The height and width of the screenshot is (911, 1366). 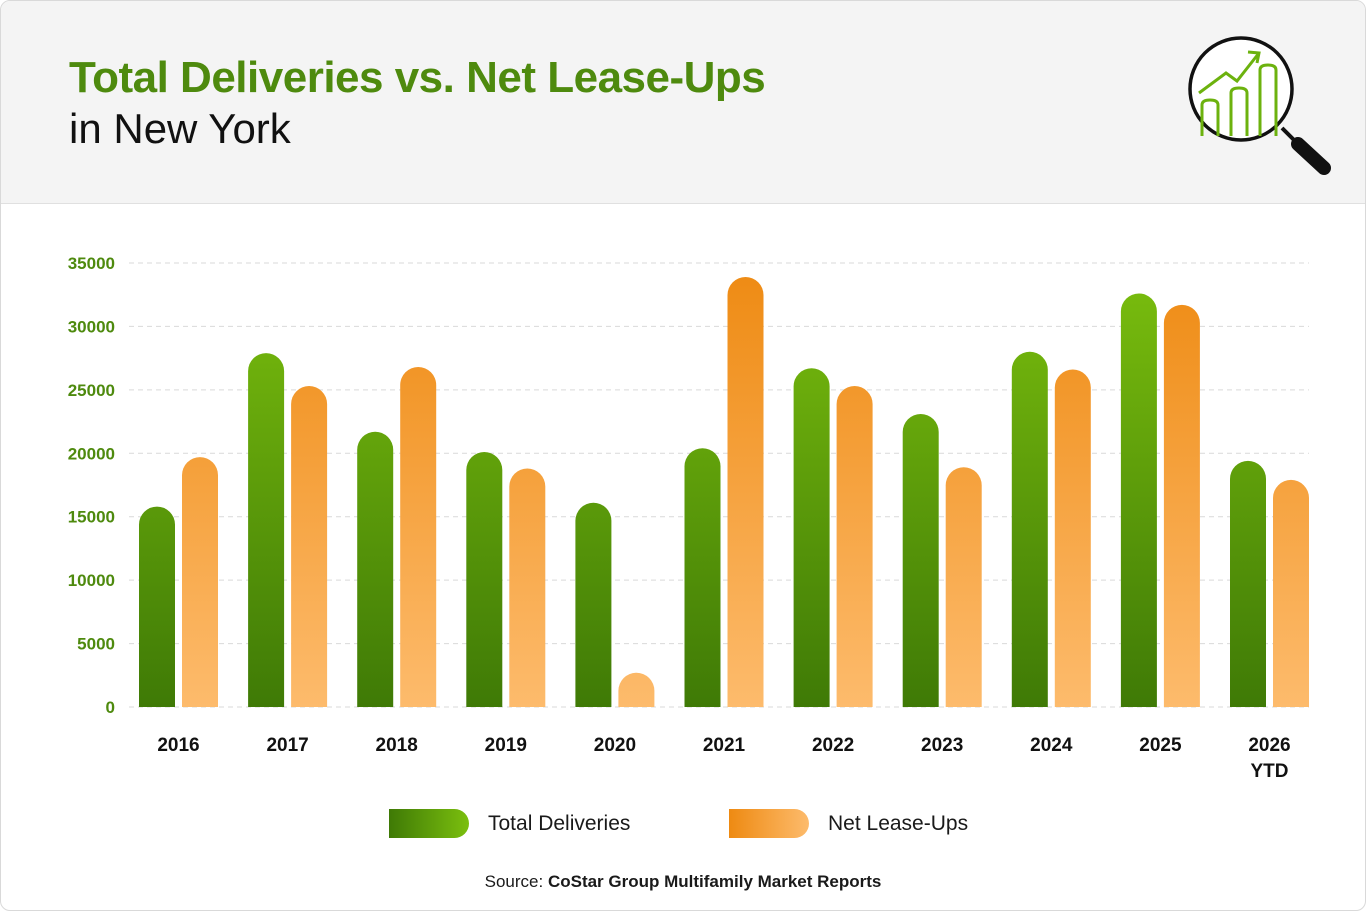 What do you see at coordinates (516, 881) in the screenshot?
I see `source-prefix: Source:` at bounding box center [516, 881].